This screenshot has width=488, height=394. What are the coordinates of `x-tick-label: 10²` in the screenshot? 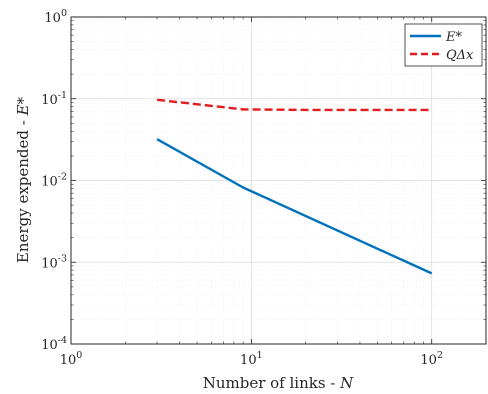 It's located at (431, 359).